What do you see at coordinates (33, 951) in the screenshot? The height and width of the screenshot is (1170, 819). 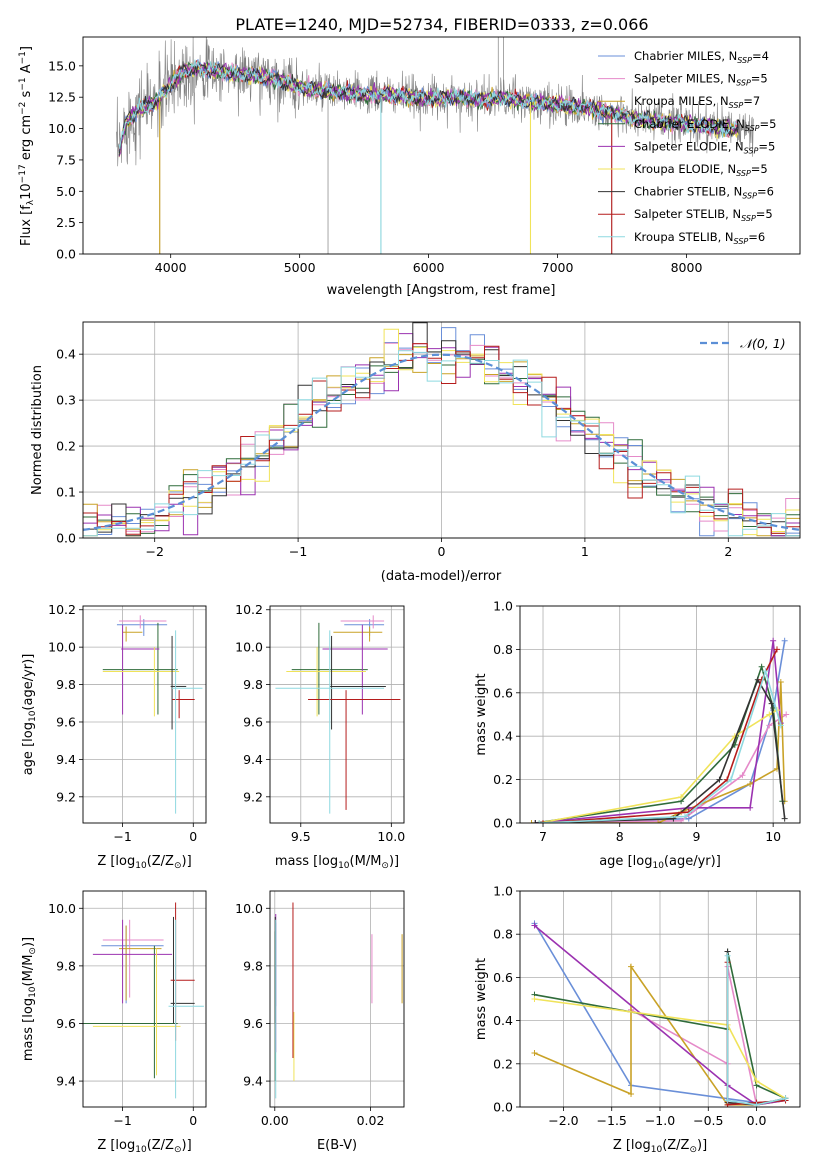 I see `y-axis-label-part: ⊙` at bounding box center [33, 951].